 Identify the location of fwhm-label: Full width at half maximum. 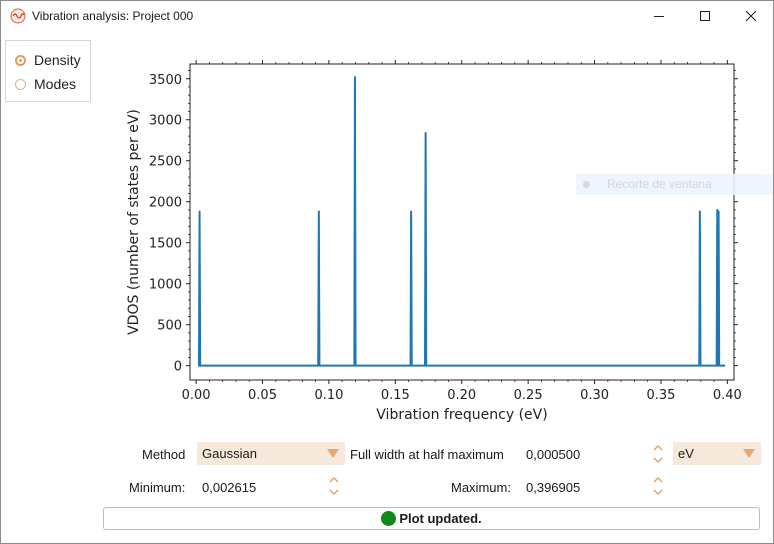
(427, 454).